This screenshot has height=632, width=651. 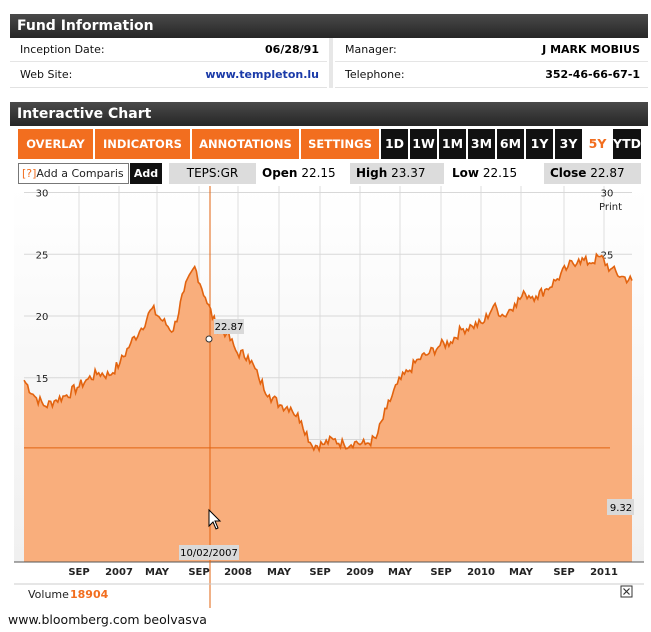 I want to click on open-label: Open, so click(x=280, y=173).